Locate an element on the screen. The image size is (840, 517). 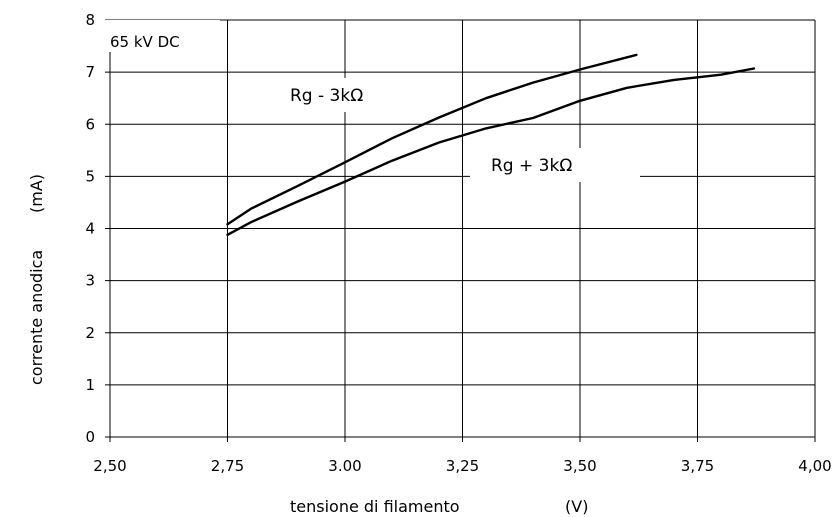
y-axis-unit: (mA) is located at coordinates (36, 193).